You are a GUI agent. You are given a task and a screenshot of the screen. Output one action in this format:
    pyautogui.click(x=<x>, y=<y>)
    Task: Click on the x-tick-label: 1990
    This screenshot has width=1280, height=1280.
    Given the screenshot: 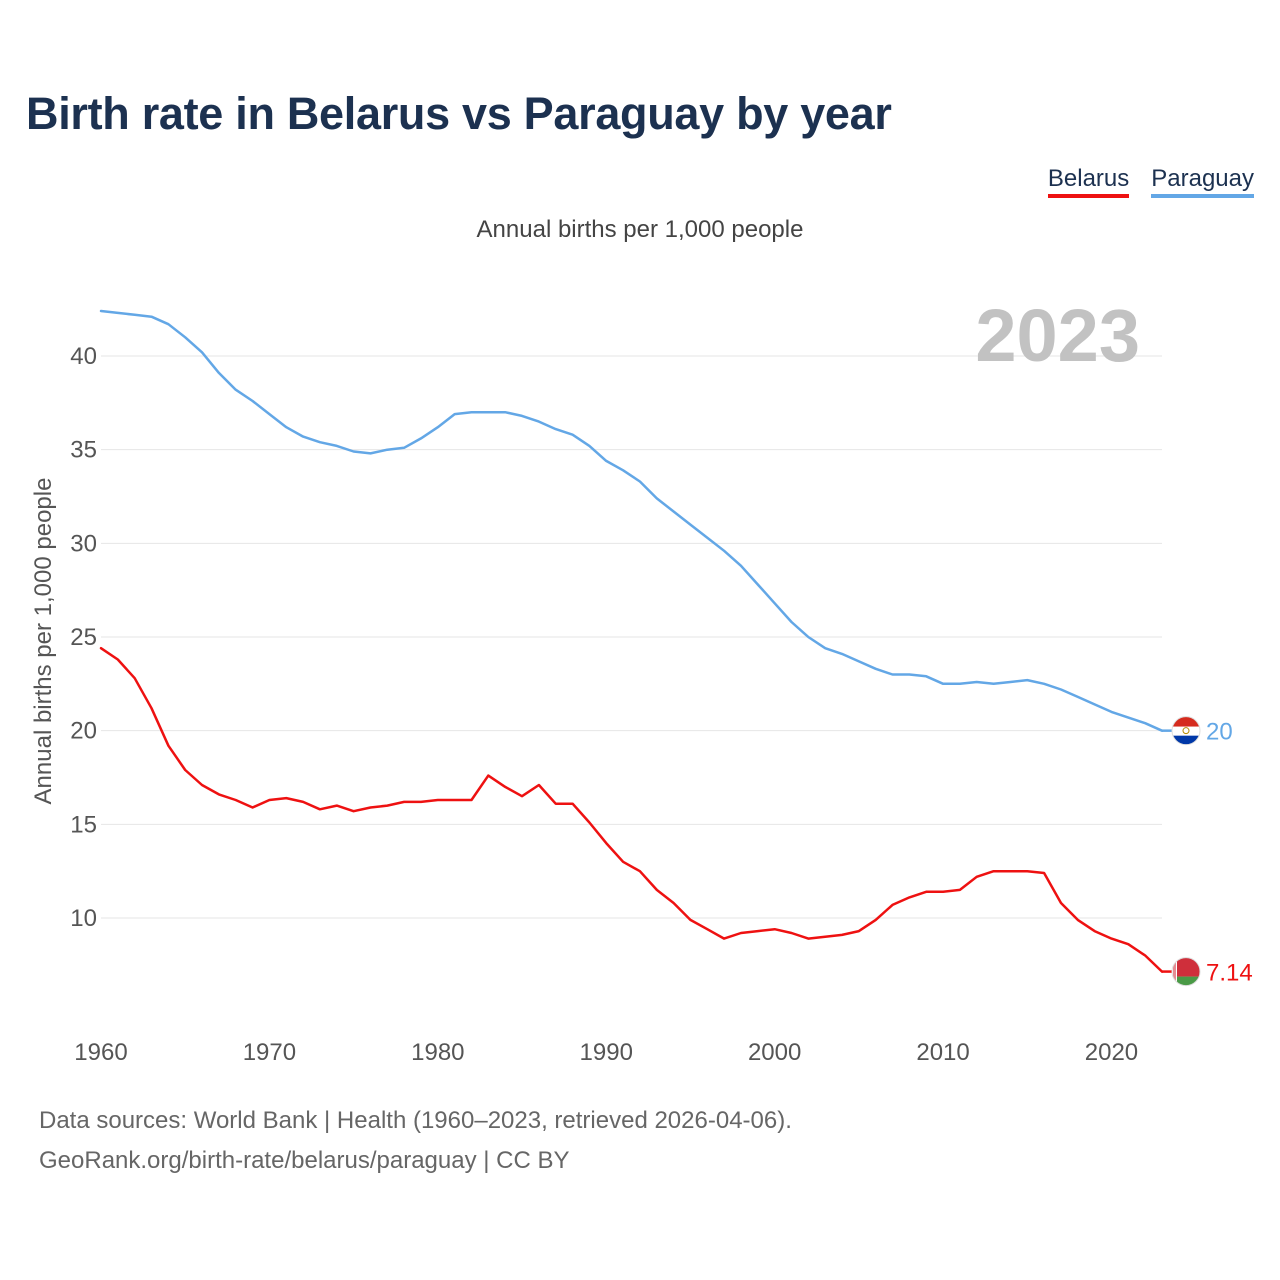 What is the action you would take?
    pyautogui.click(x=606, y=1052)
    